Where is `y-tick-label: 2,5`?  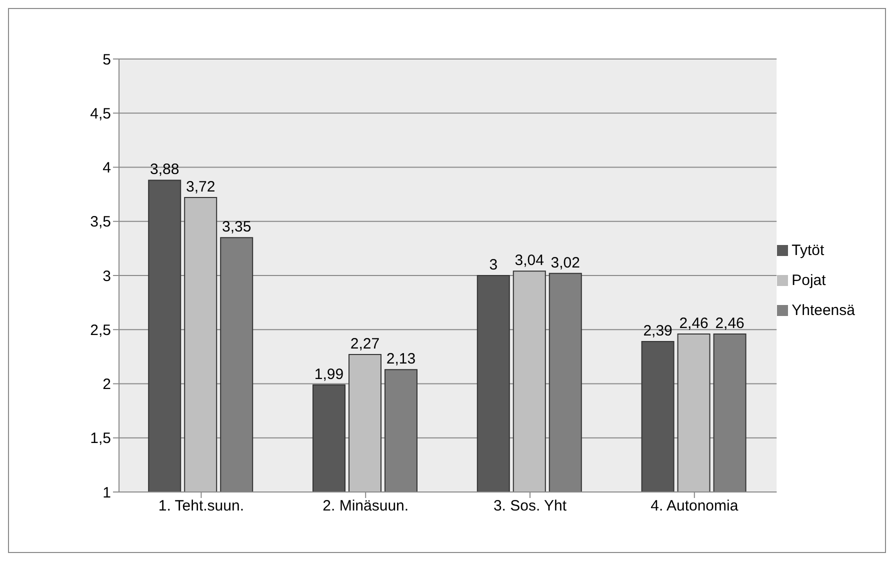 y-tick-label: 2,5 is located at coordinates (100, 330).